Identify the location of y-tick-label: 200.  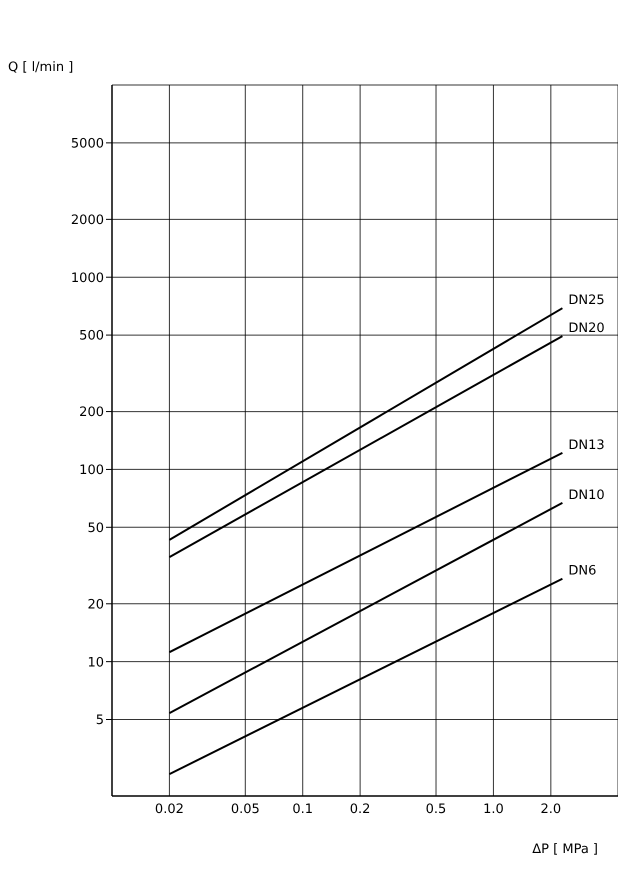
(91, 412).